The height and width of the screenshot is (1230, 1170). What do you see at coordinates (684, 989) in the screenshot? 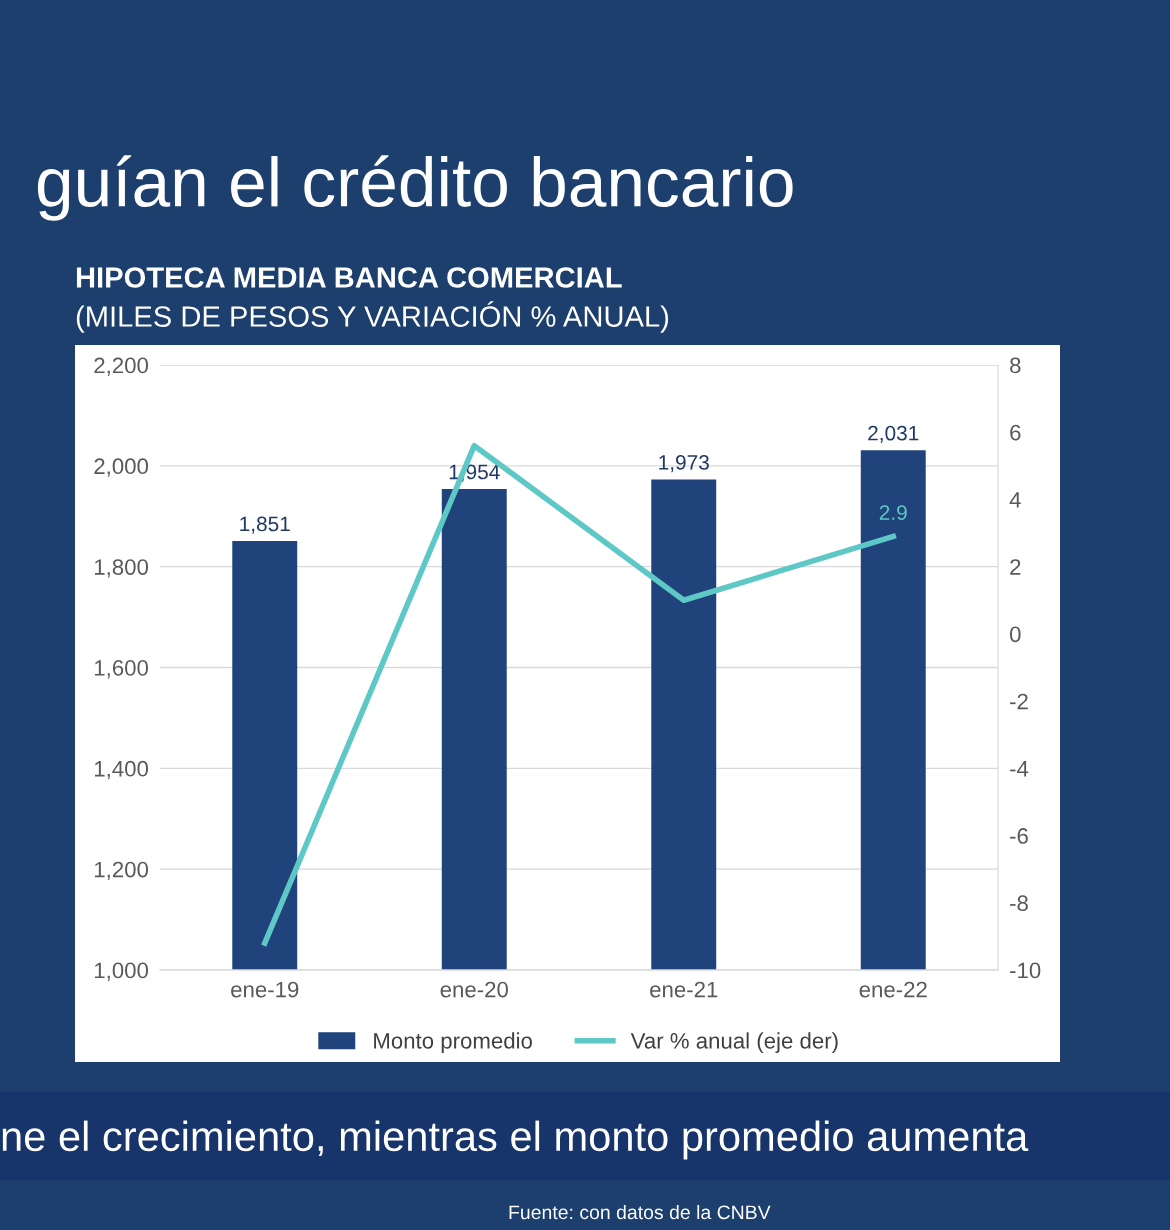
I see `x-tick-label: ene-21` at bounding box center [684, 989].